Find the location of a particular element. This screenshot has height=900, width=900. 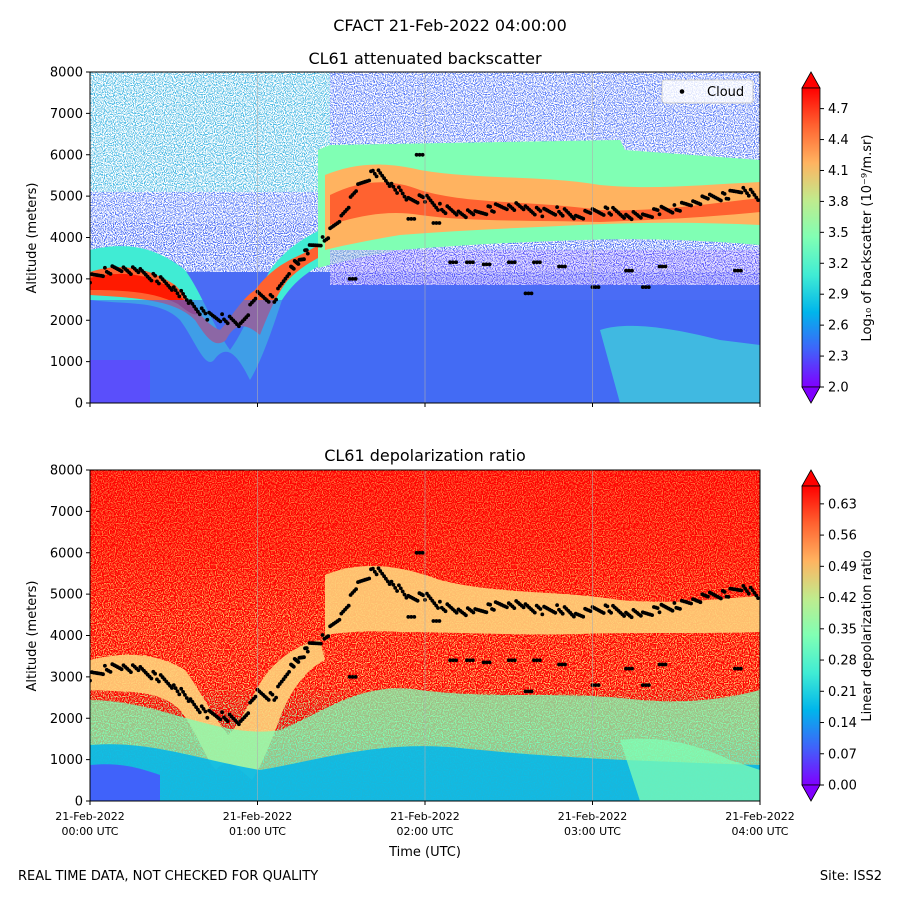

backscatter-cloud-markers is located at coordinates (425, 240).